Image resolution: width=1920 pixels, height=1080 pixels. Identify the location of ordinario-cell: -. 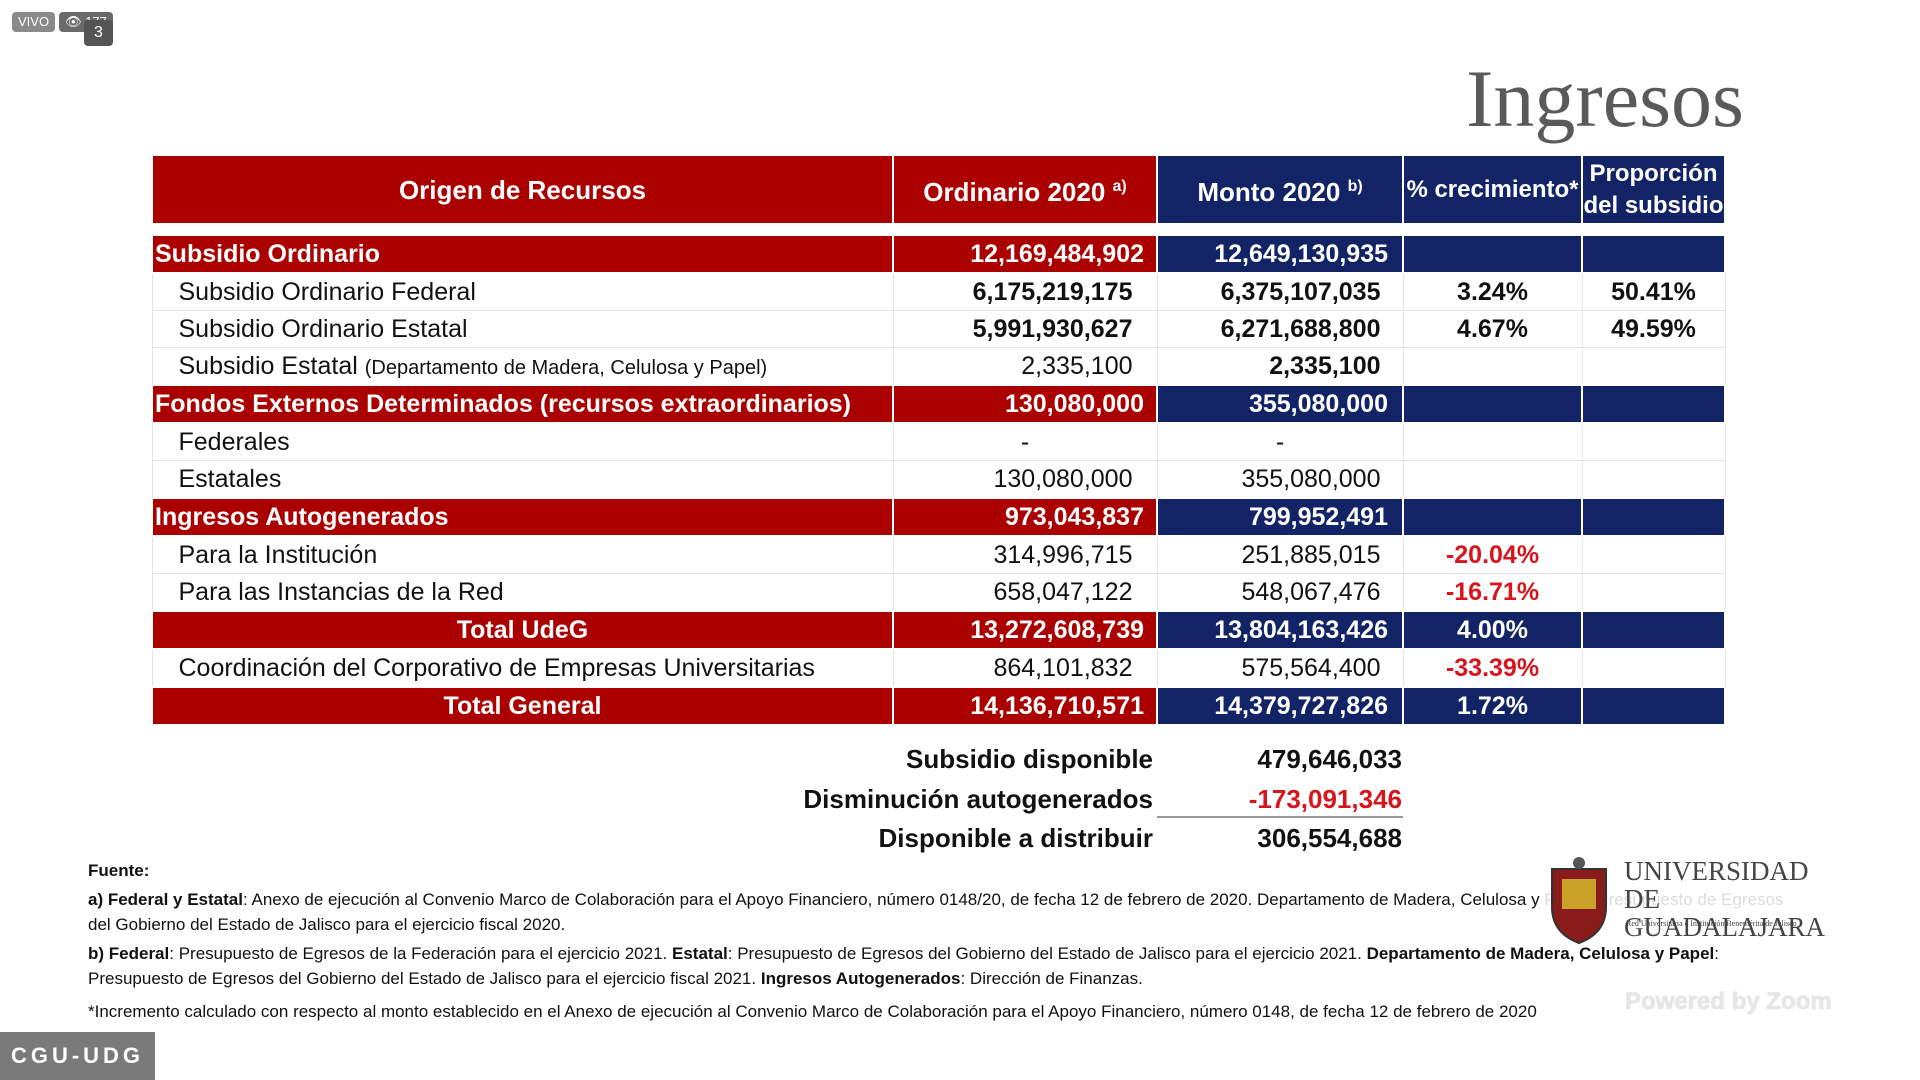
(1025, 441).